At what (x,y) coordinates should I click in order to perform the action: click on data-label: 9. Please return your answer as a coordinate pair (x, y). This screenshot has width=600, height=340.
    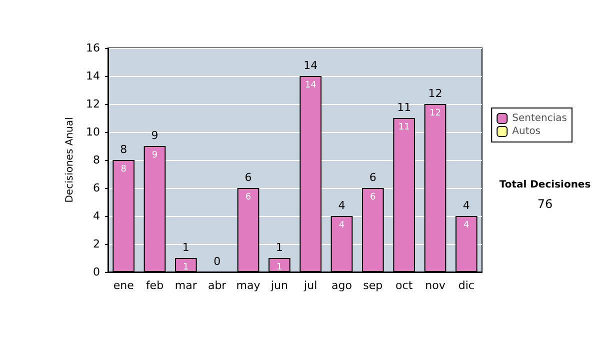
    Looking at the image, I should click on (155, 155).